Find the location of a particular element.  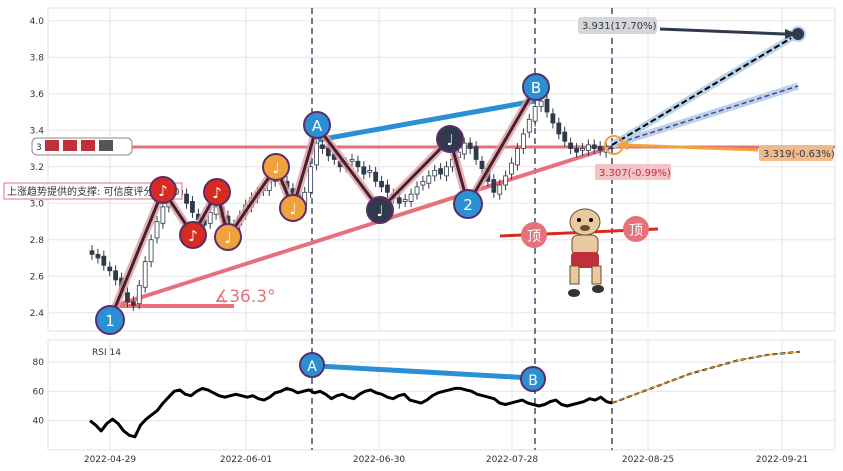

main-y-tick-8: 4.0 is located at coordinates (37, 22).